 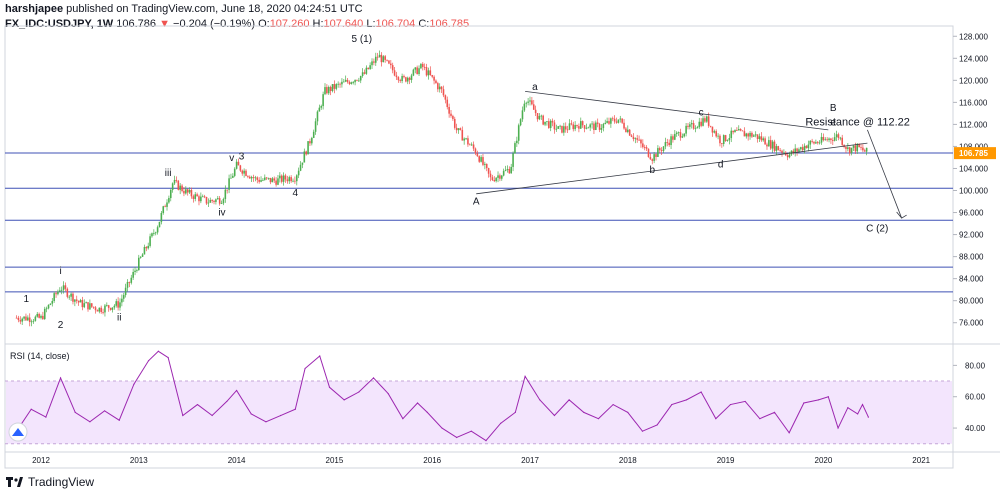 I want to click on open-label: O:, so click(x=264, y=24).